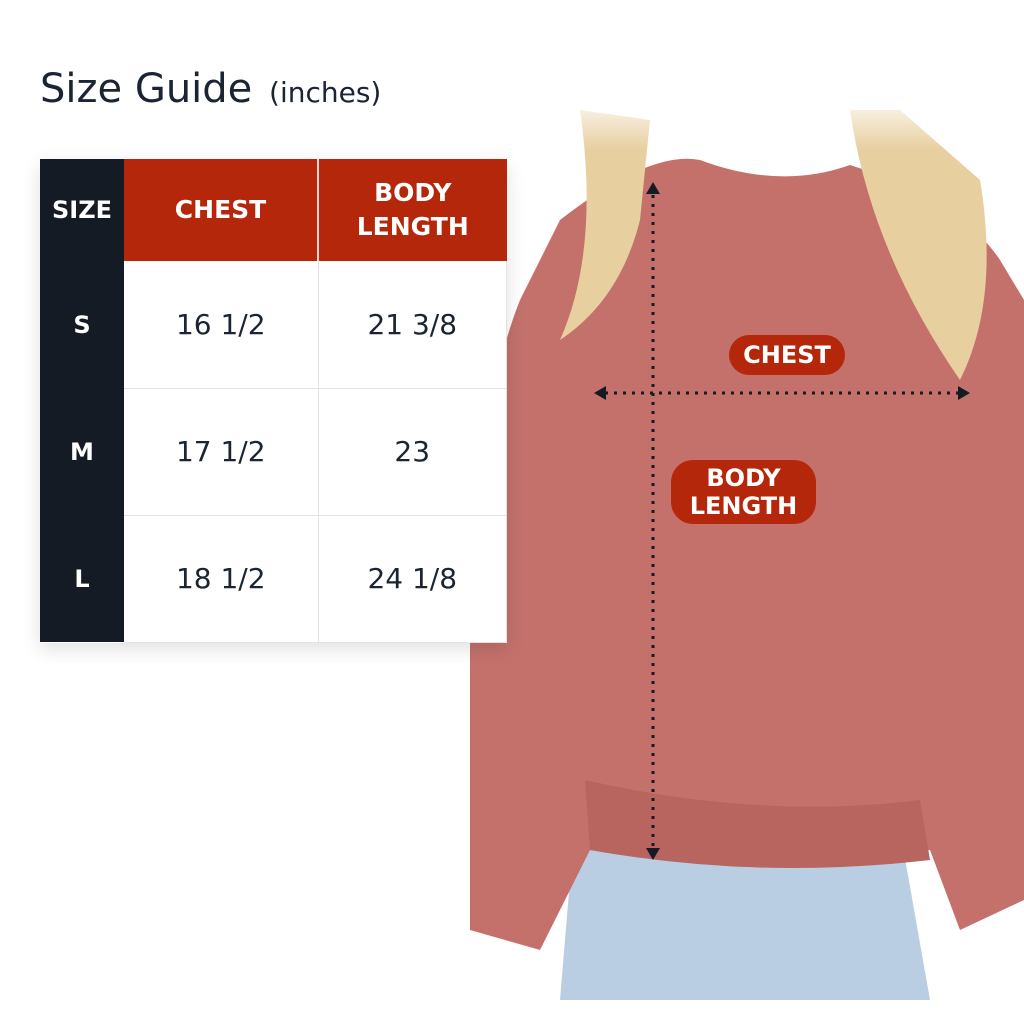 This screenshot has height=1024, width=1024. What do you see at coordinates (82, 578) in the screenshot?
I see `size-cell: L` at bounding box center [82, 578].